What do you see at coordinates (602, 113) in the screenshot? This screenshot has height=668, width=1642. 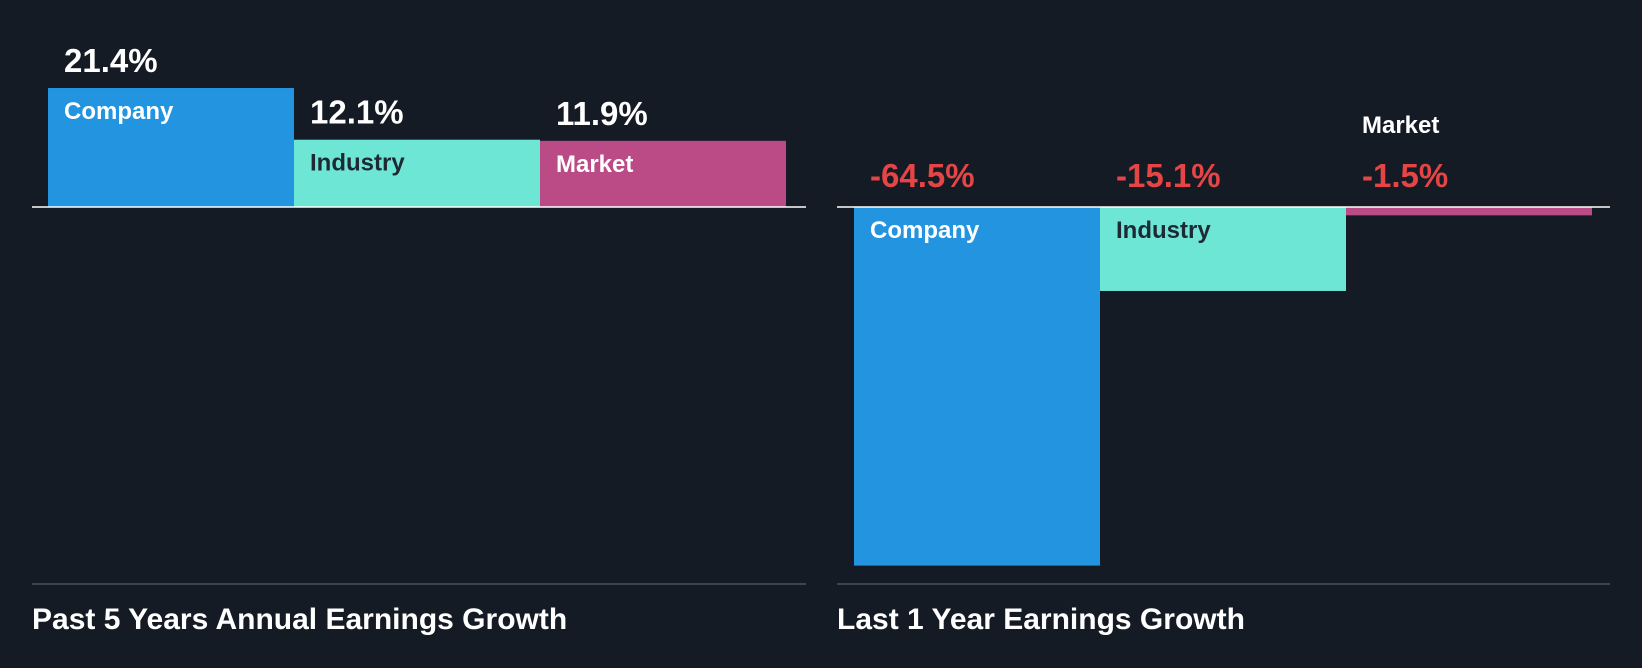 I see `value-label-market-past-5-years: 11.9%` at bounding box center [602, 113].